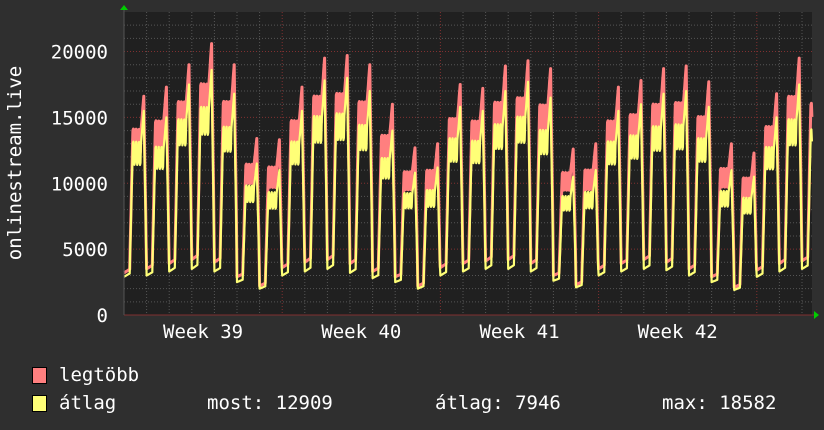  I want to click on stat-current: most: 12909, so click(270, 403).